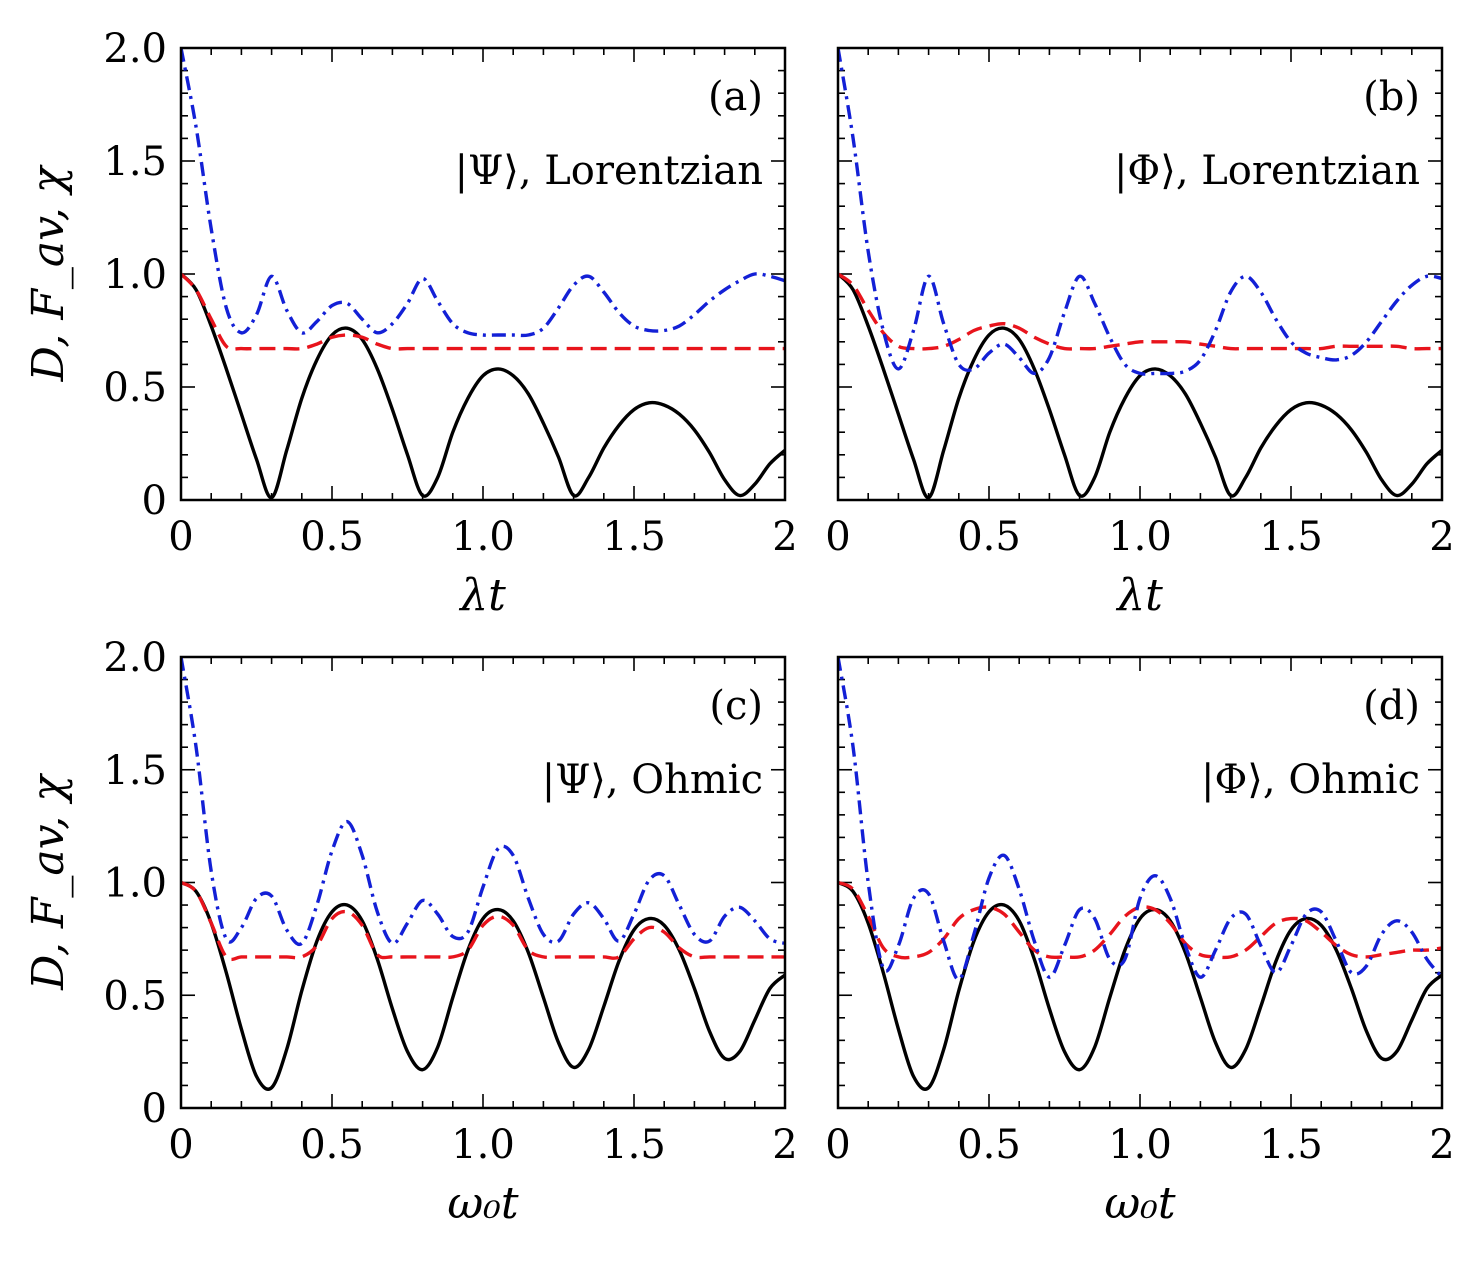 This screenshot has height=1265, width=1482. I want to click on panel-state-label: |Ψ⟩, Lorentzian, so click(609, 171).